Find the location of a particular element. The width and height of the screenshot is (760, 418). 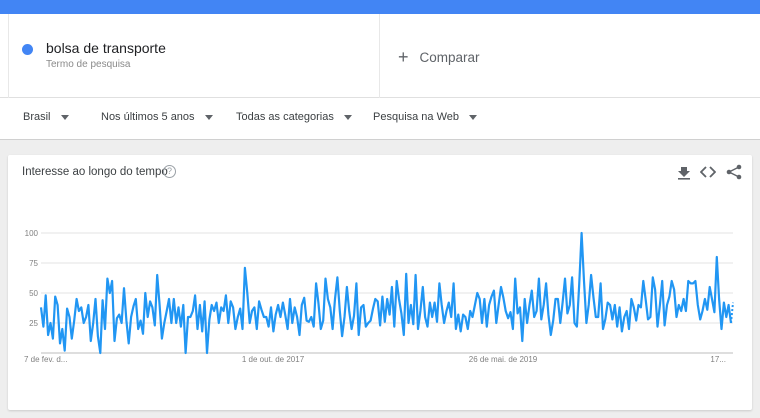

x-tick-label: 1 de out. de 2017 is located at coordinates (273, 359).